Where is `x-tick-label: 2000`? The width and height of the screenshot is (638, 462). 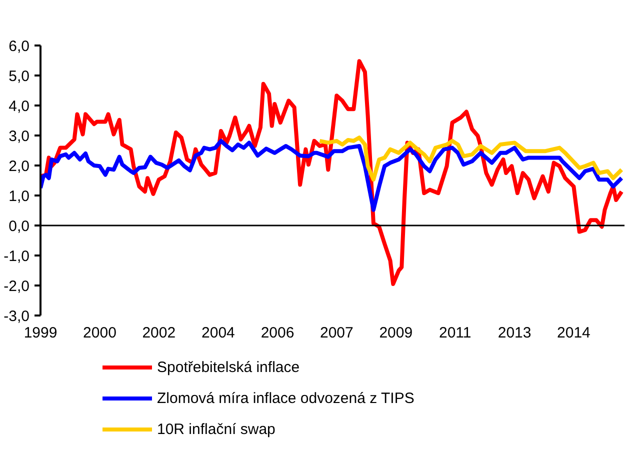
x-tick-label: 2000 is located at coordinates (99, 333).